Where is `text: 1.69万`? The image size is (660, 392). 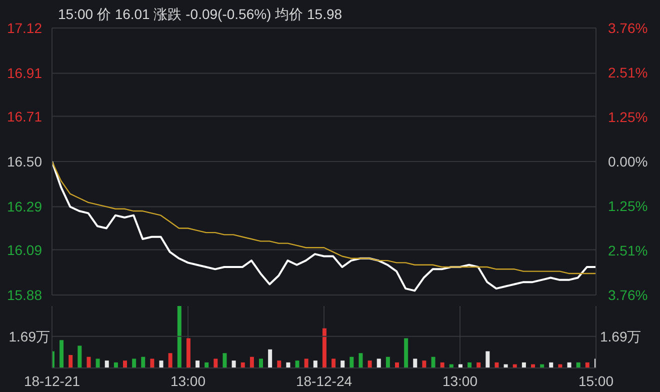
text: 1.69万 is located at coordinates (621, 336).